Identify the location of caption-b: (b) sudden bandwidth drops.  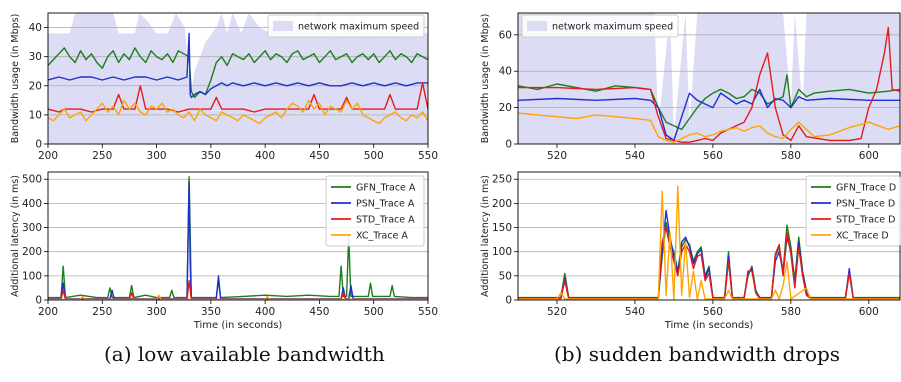
(697, 354).